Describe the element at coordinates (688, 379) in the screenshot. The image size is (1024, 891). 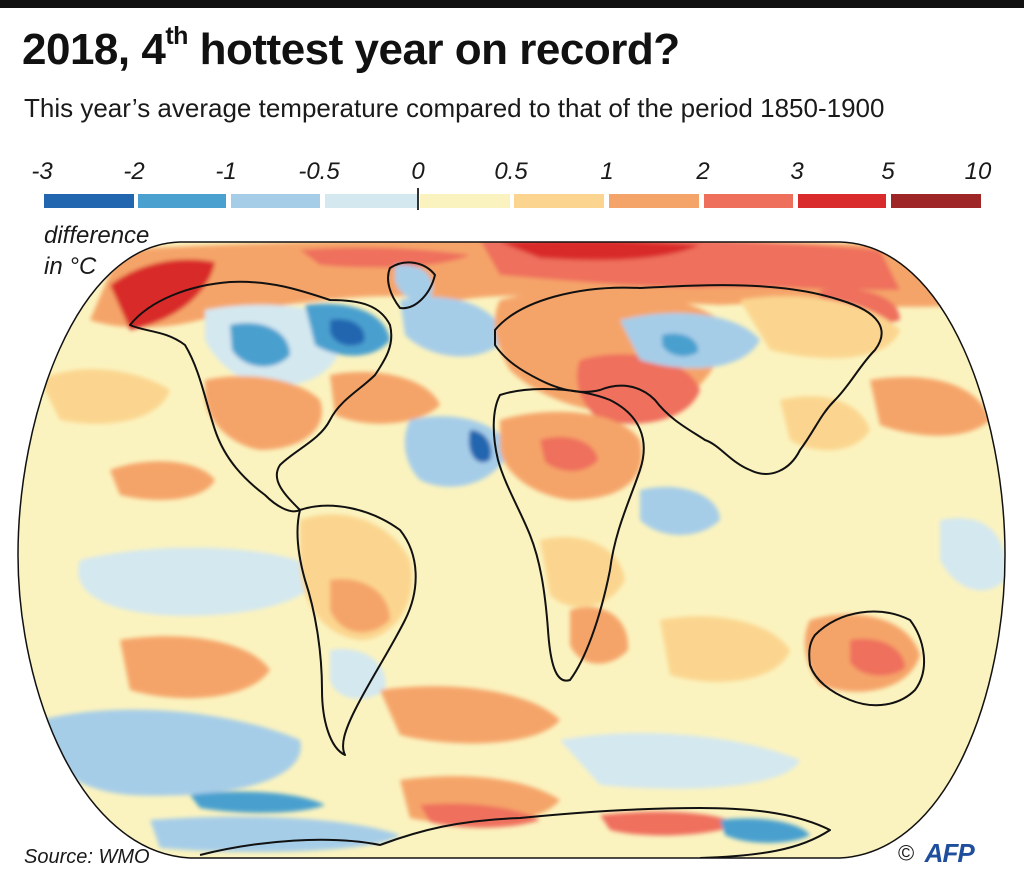
I see `outline-eurasia` at that location.